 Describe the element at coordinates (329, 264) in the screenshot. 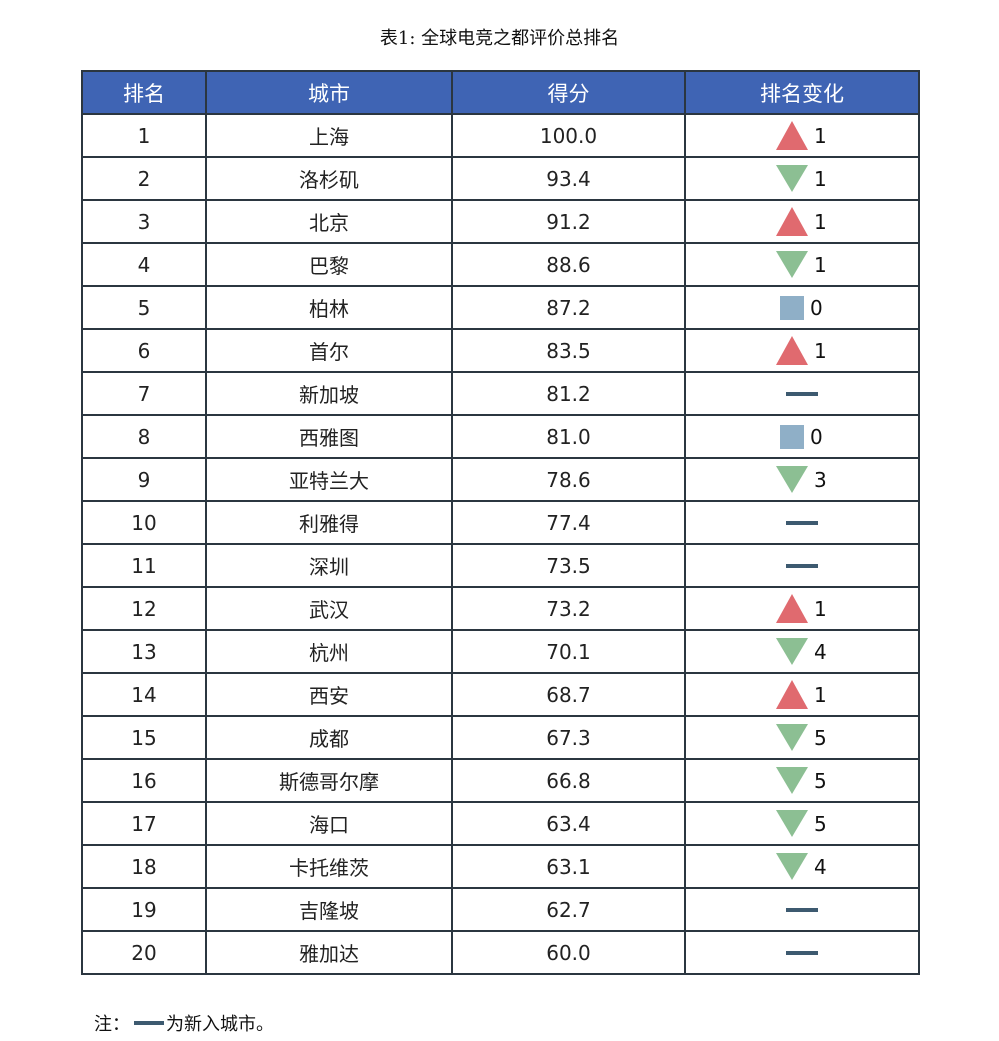

I see `city-cell: 巴黎` at that location.